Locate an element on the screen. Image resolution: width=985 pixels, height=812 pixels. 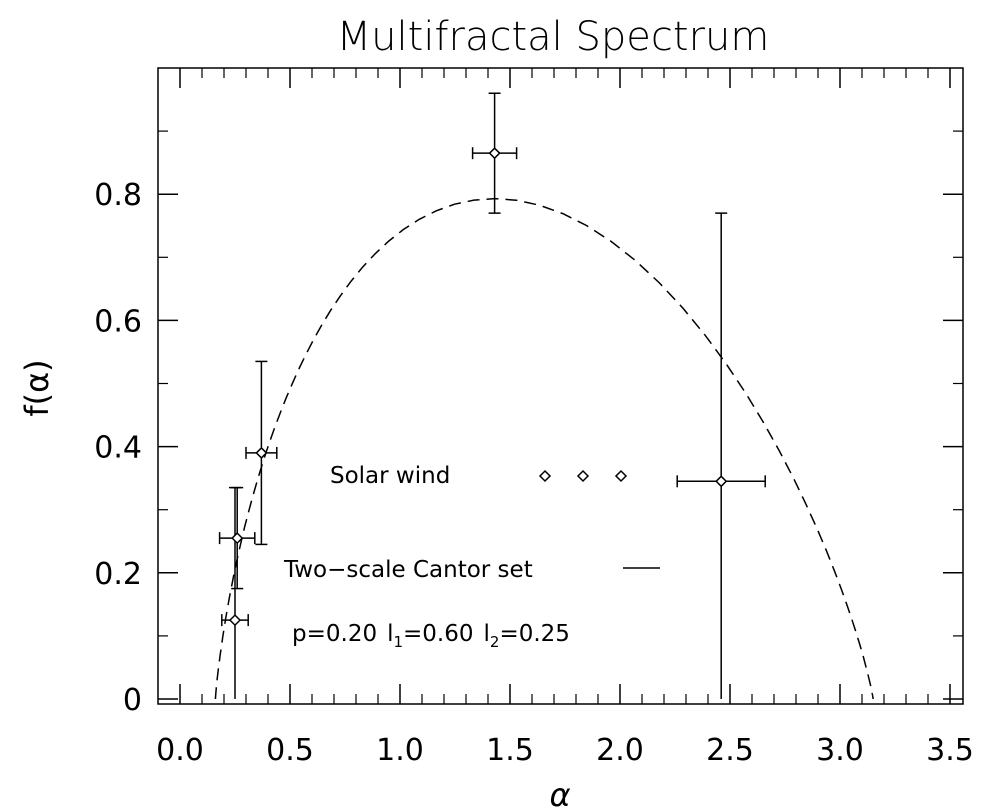
x-tick-label: 3.5 is located at coordinates (950, 750).